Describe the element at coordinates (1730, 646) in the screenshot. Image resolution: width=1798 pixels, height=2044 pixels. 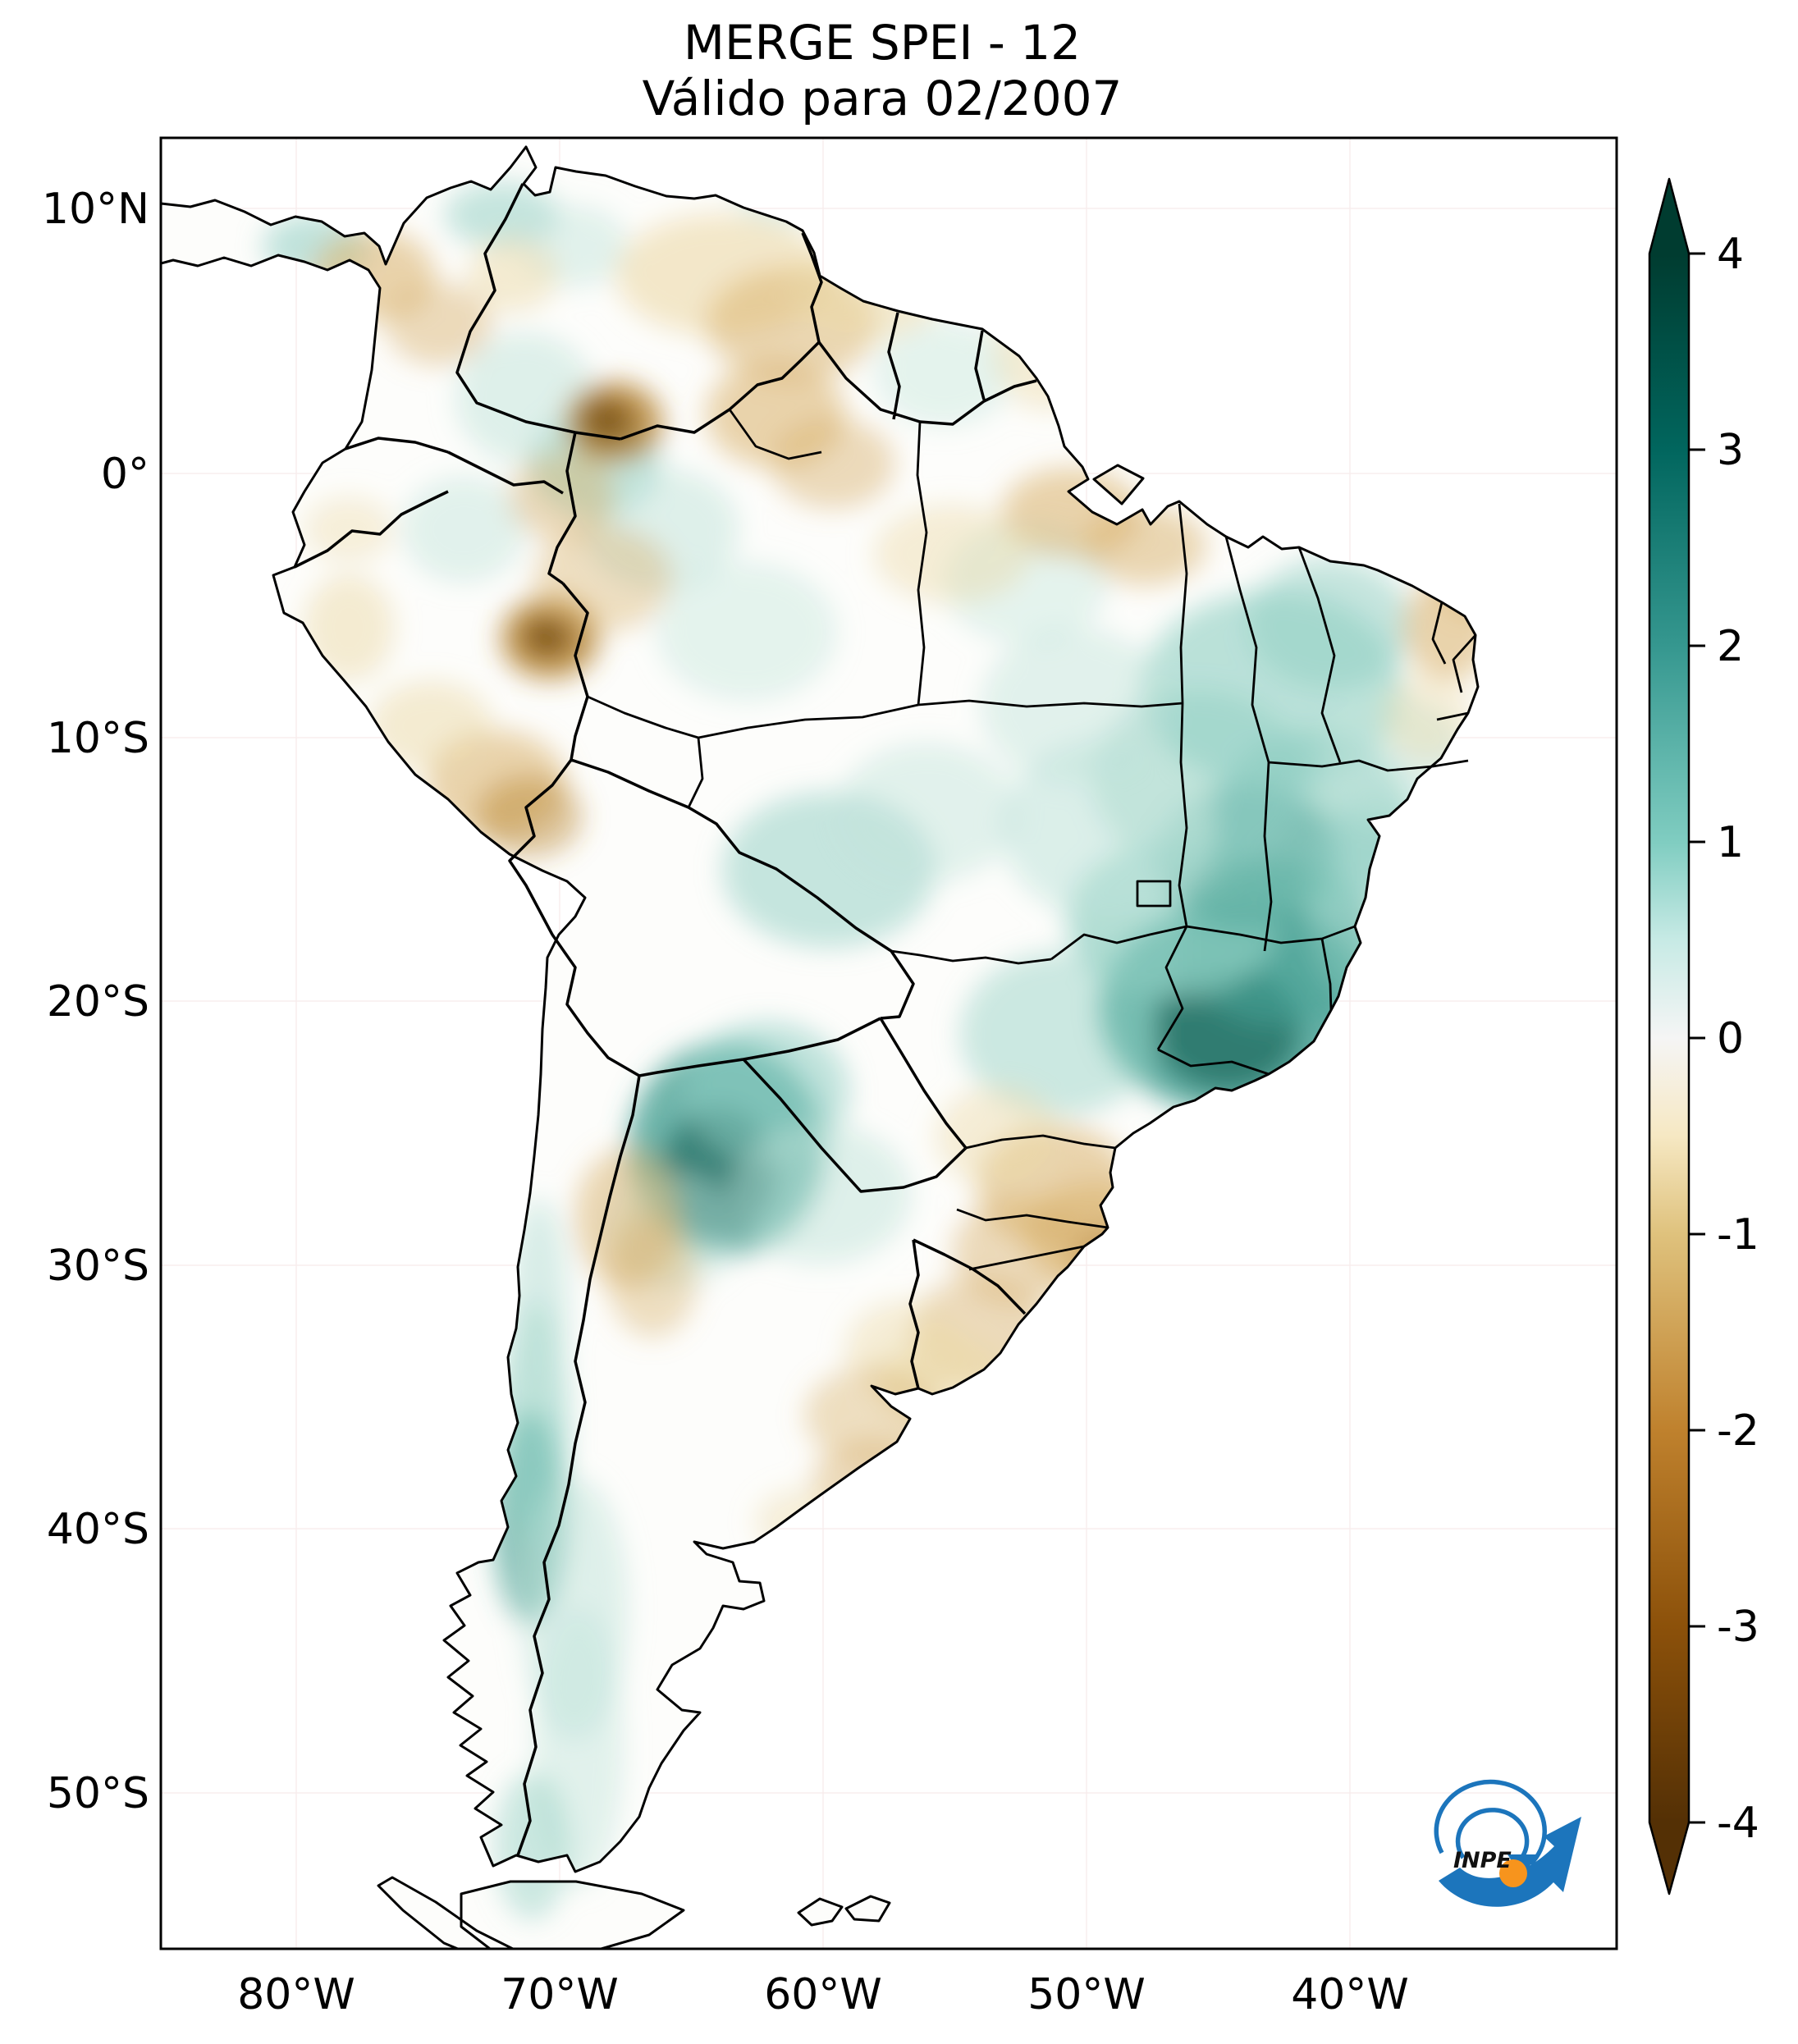
I see `colorbar-tick-label-2: 2` at that location.